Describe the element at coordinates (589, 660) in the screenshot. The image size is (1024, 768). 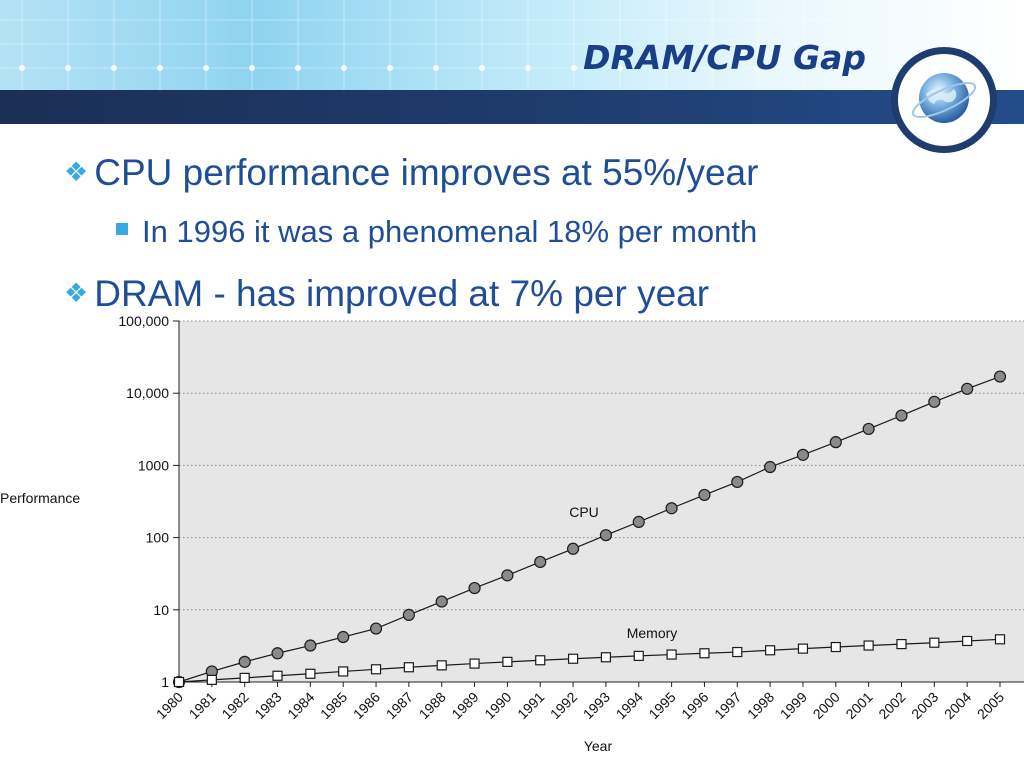
I see `series-line-memory` at that location.